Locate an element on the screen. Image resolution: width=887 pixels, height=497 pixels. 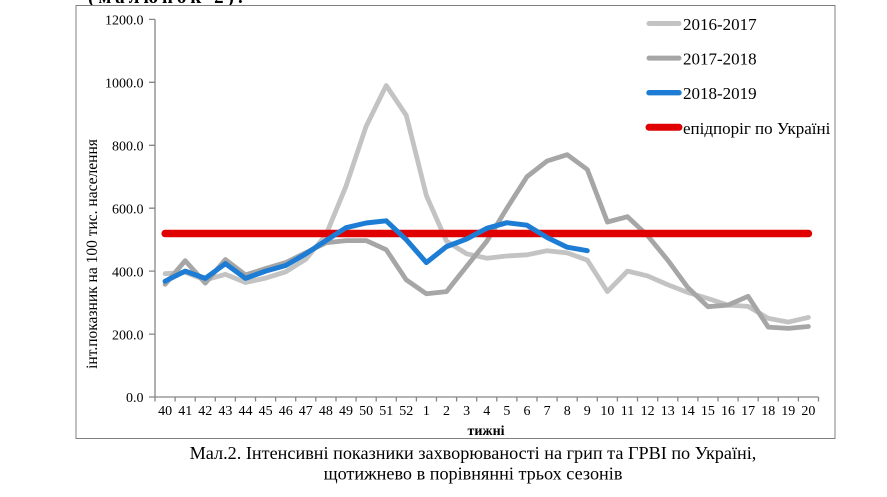
svg-text: 15 is located at coordinates (708, 411).